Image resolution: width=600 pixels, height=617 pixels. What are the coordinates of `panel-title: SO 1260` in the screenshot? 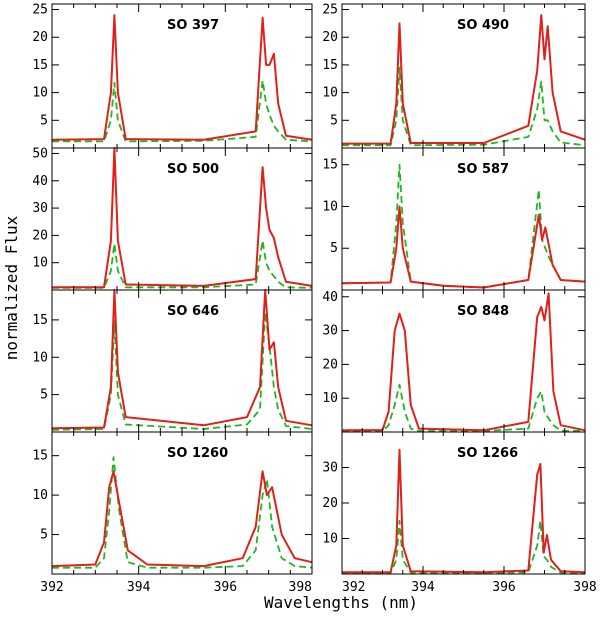 It's located at (197, 453).